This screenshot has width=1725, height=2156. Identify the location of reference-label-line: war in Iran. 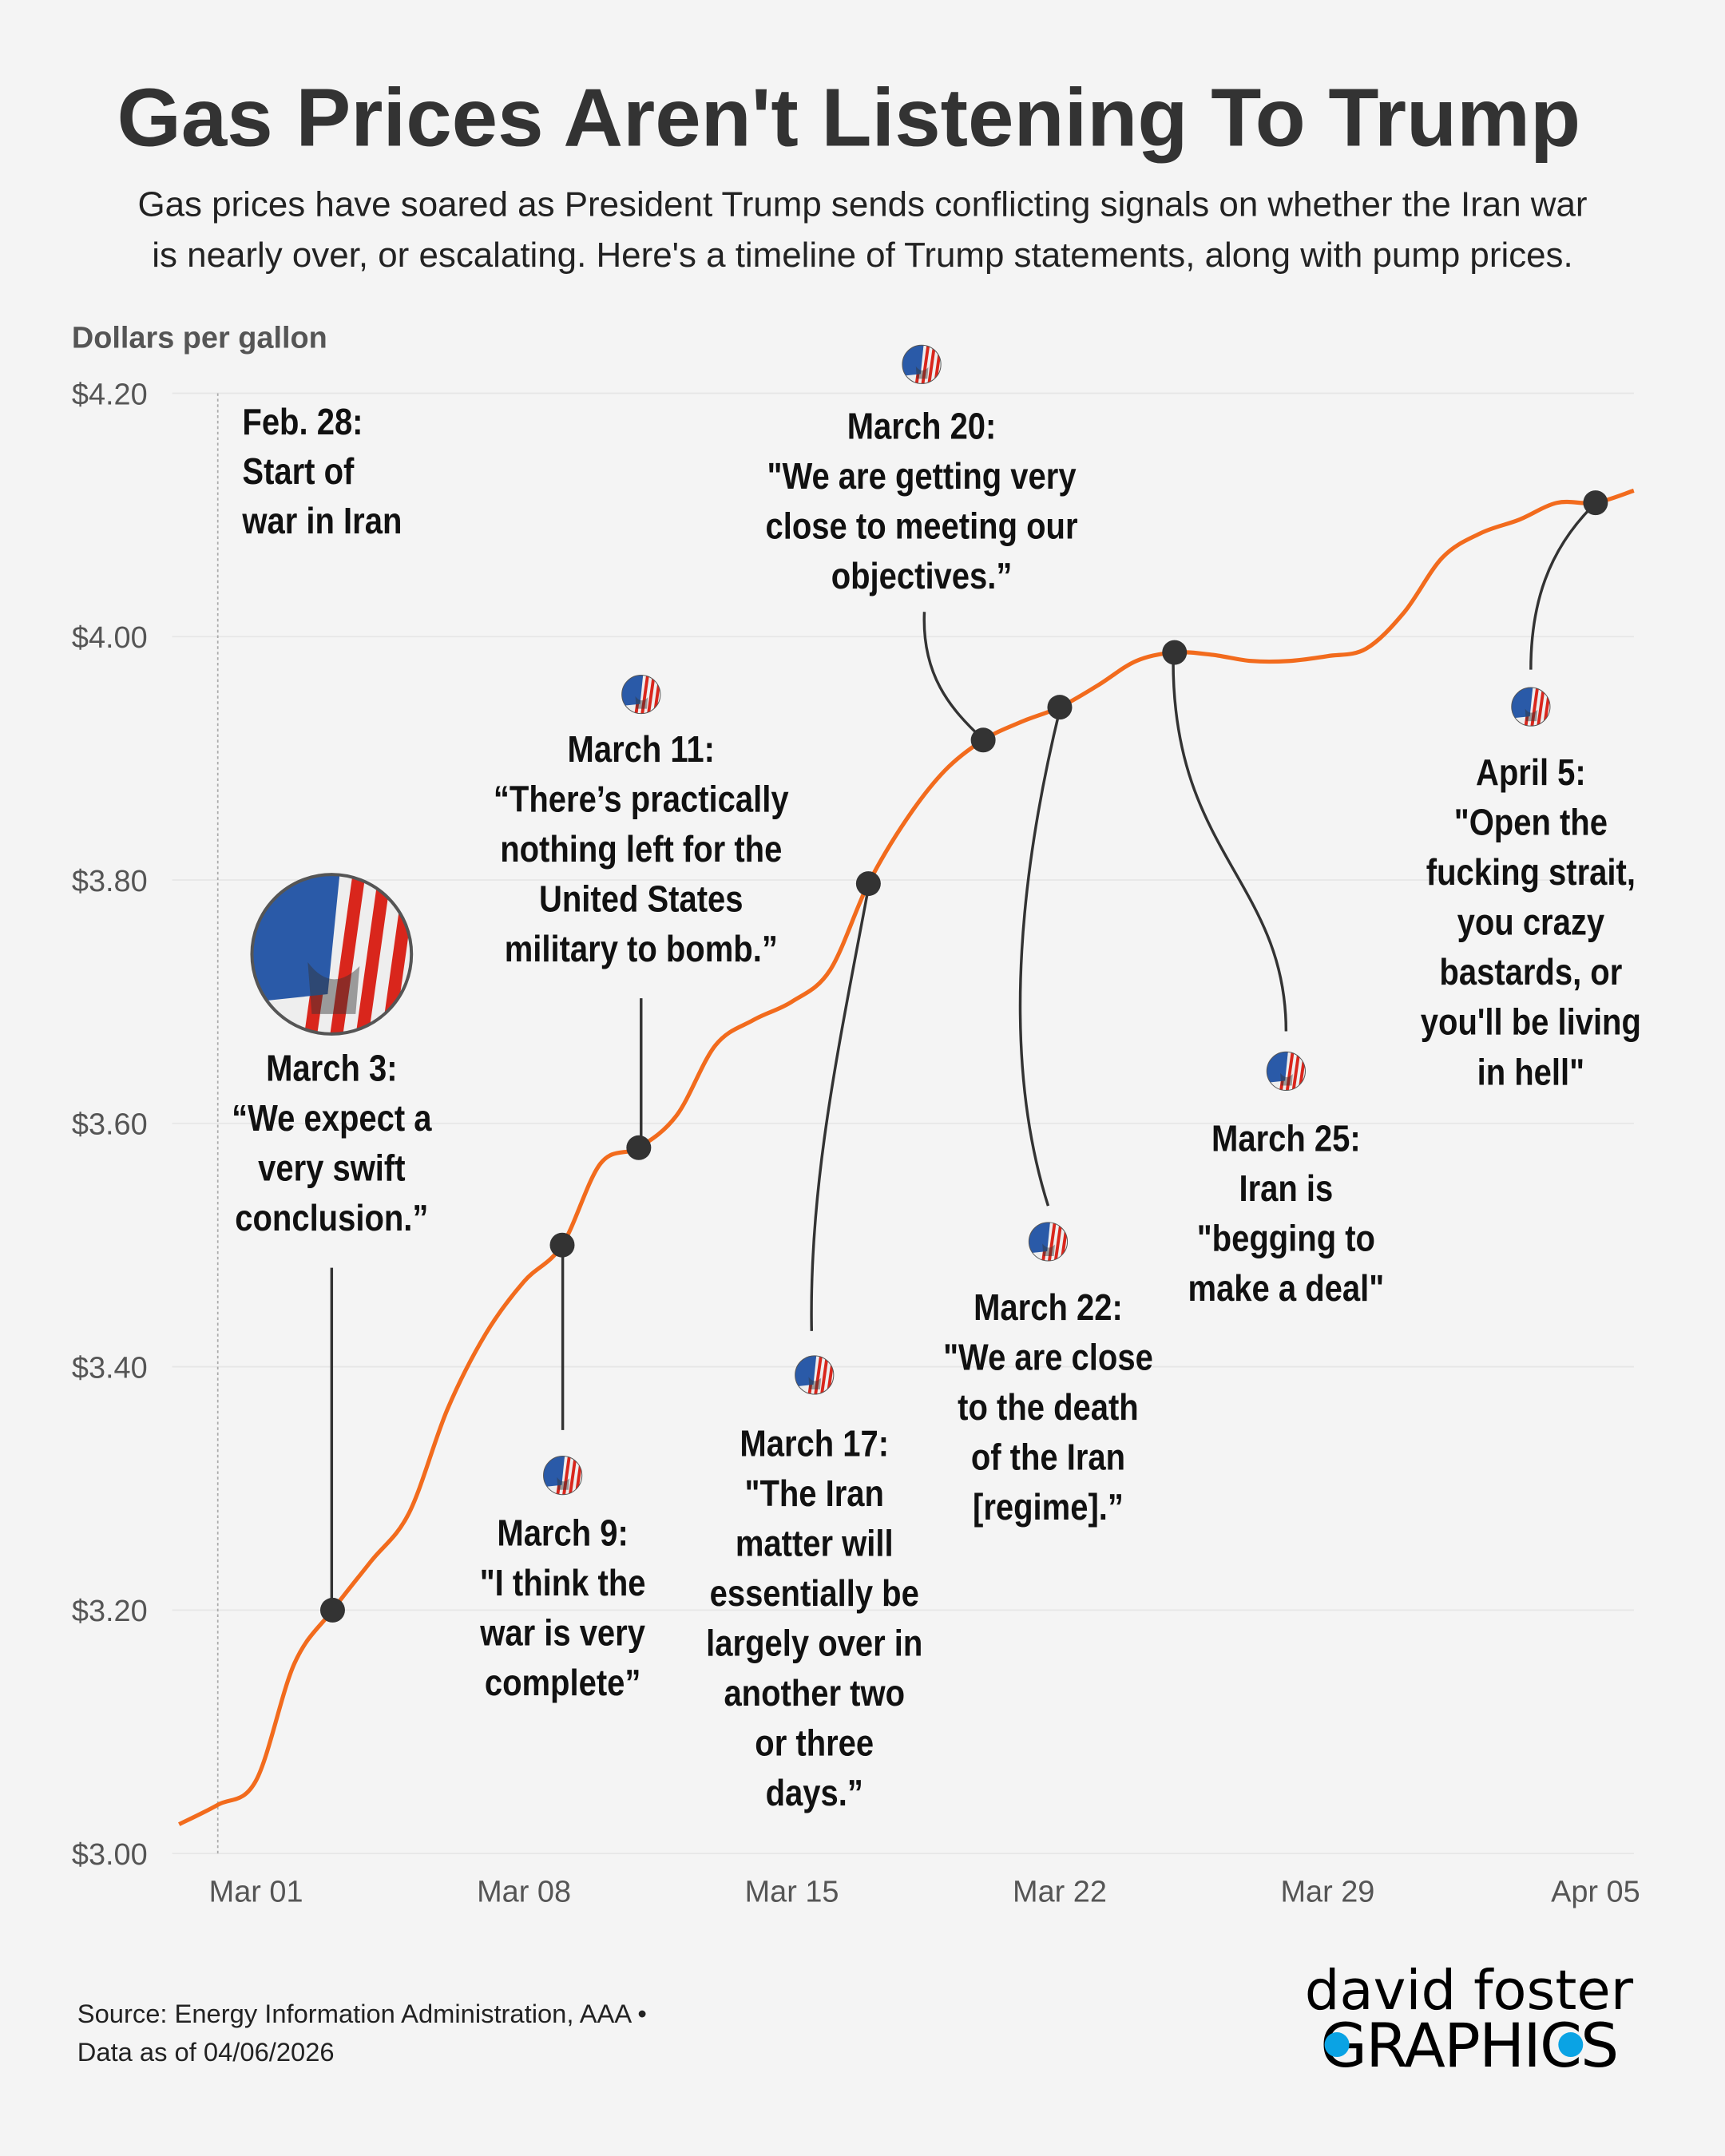
(322, 521).